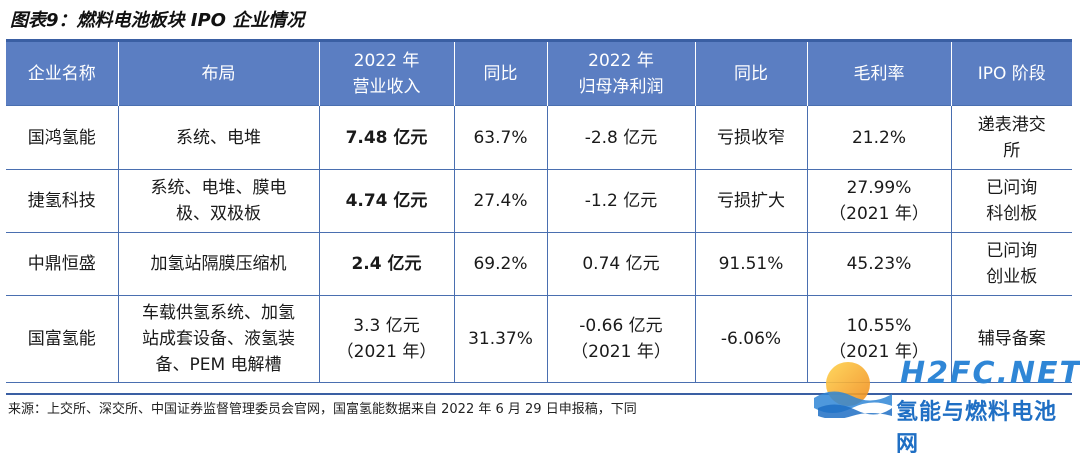  I want to click on cell-company: 捷氢科技, so click(62, 201).